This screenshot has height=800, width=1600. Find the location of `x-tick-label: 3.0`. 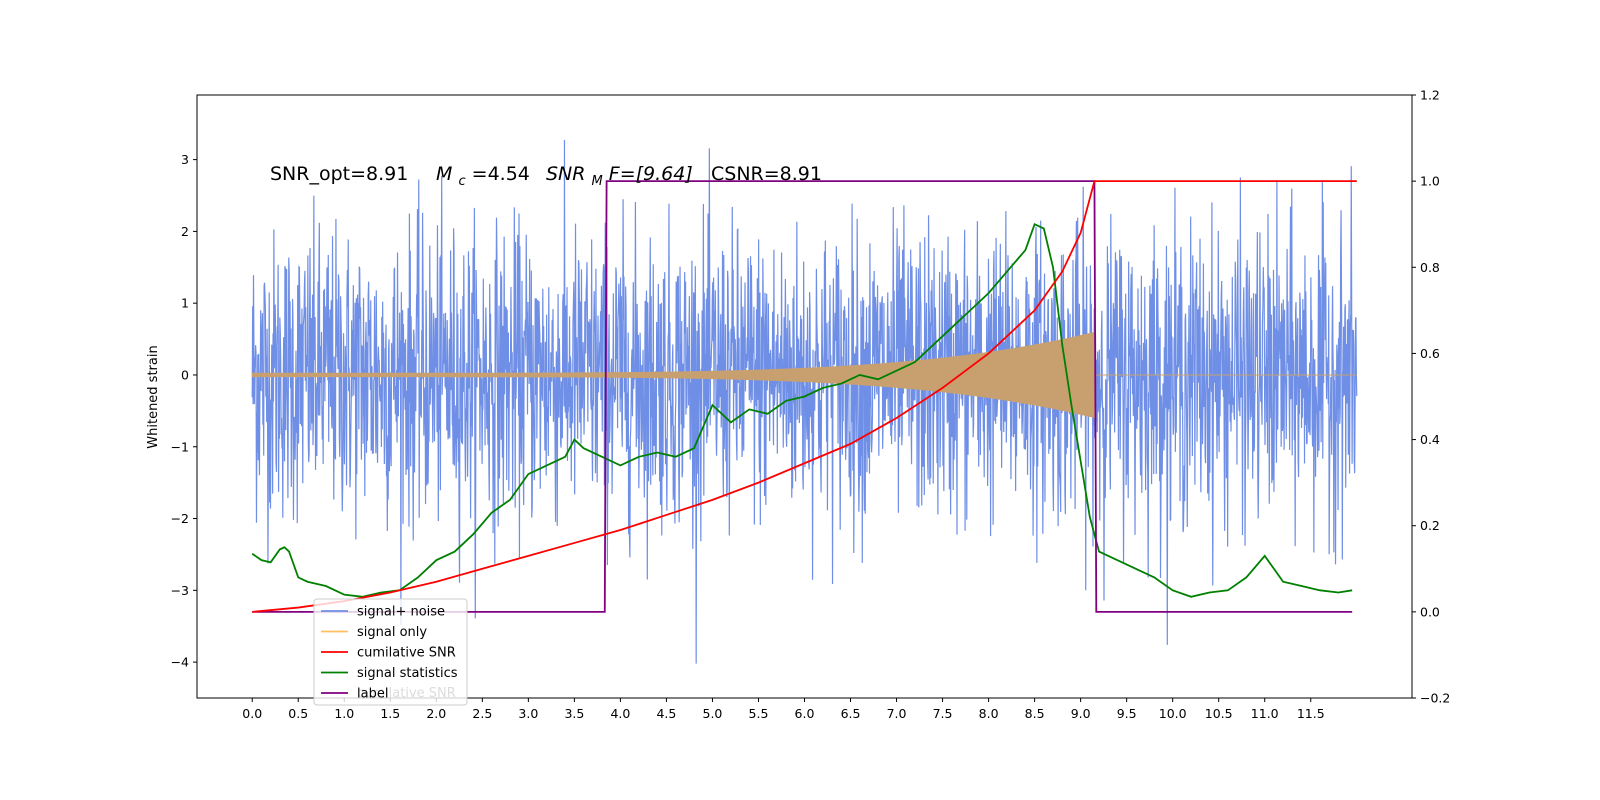

x-tick-label: 3.0 is located at coordinates (528, 713).